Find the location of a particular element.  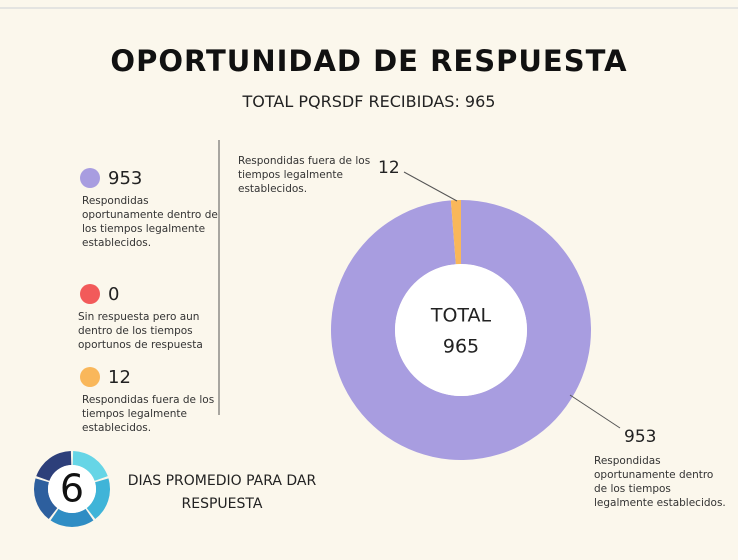

donut-hole is located at coordinates (461, 330).